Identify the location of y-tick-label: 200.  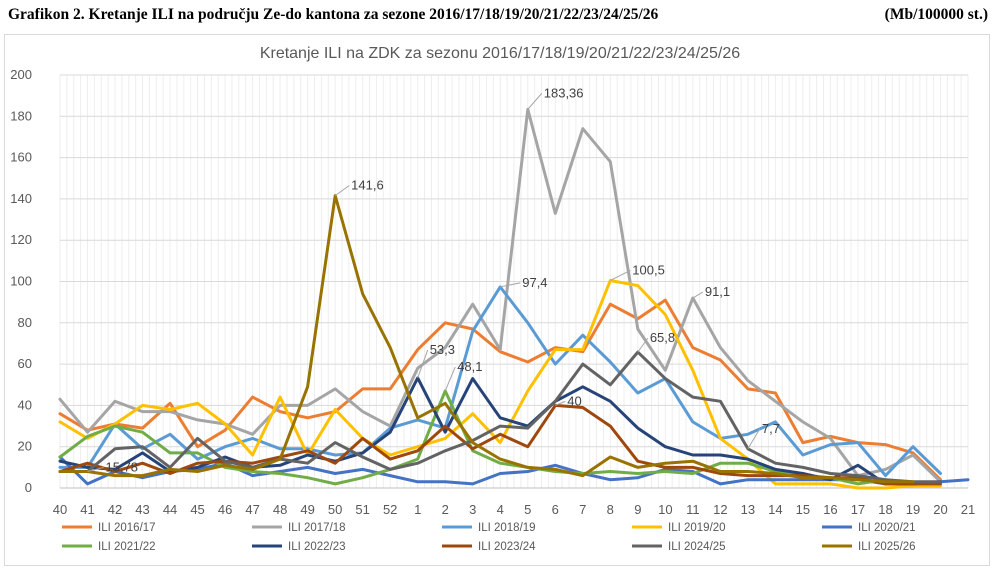
(21, 74).